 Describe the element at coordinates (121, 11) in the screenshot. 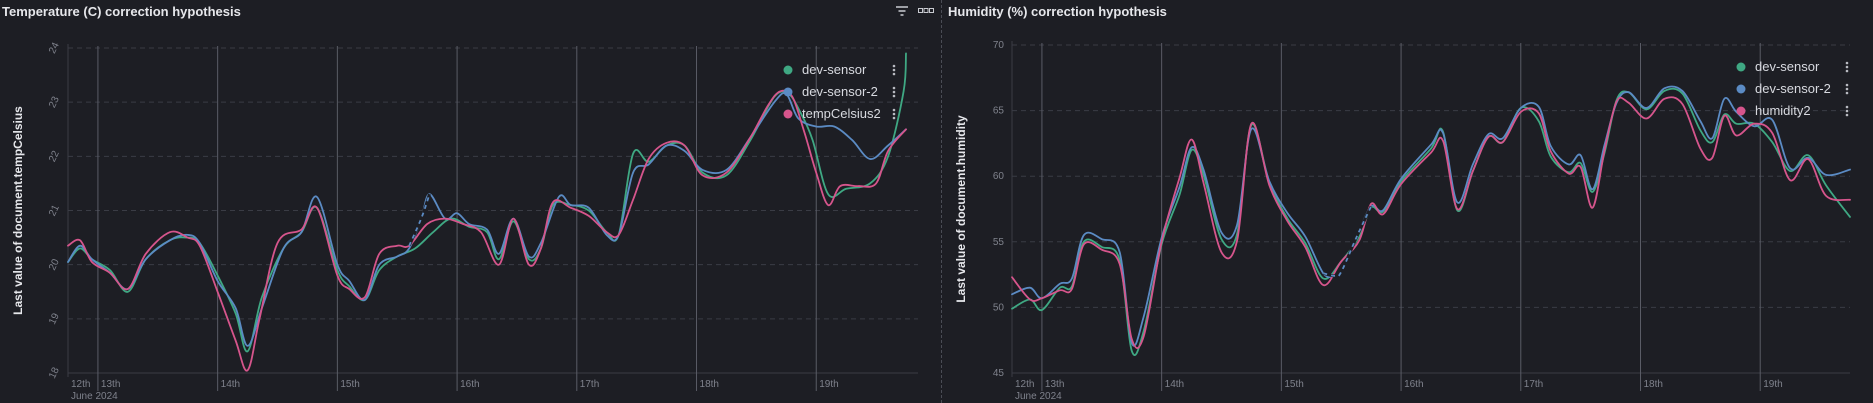

I see `panel-title: Temperature (C) correction hypothesis` at that location.